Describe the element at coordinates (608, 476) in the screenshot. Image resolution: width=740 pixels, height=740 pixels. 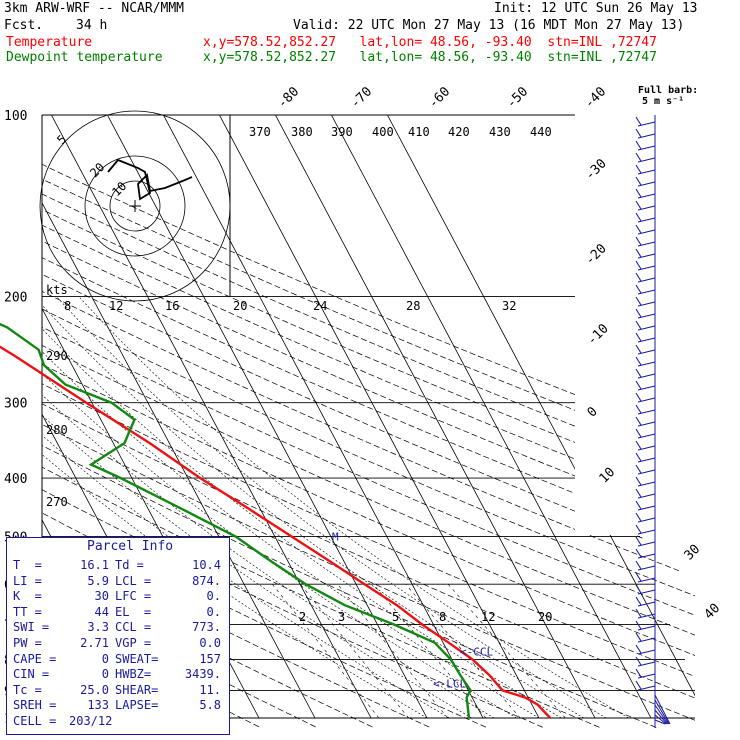
I see `isotherm-label-right: 10` at that location.